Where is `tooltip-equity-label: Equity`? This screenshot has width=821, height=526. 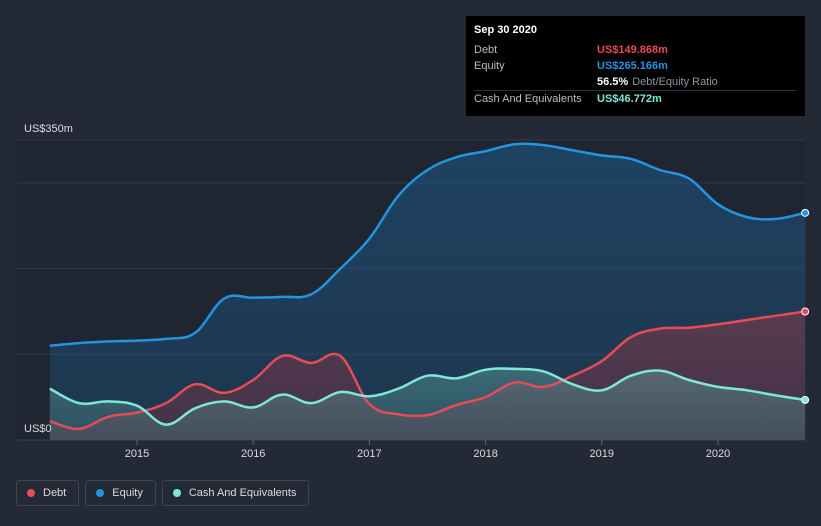 tooltip-equity-label: Equity is located at coordinates (489, 66).